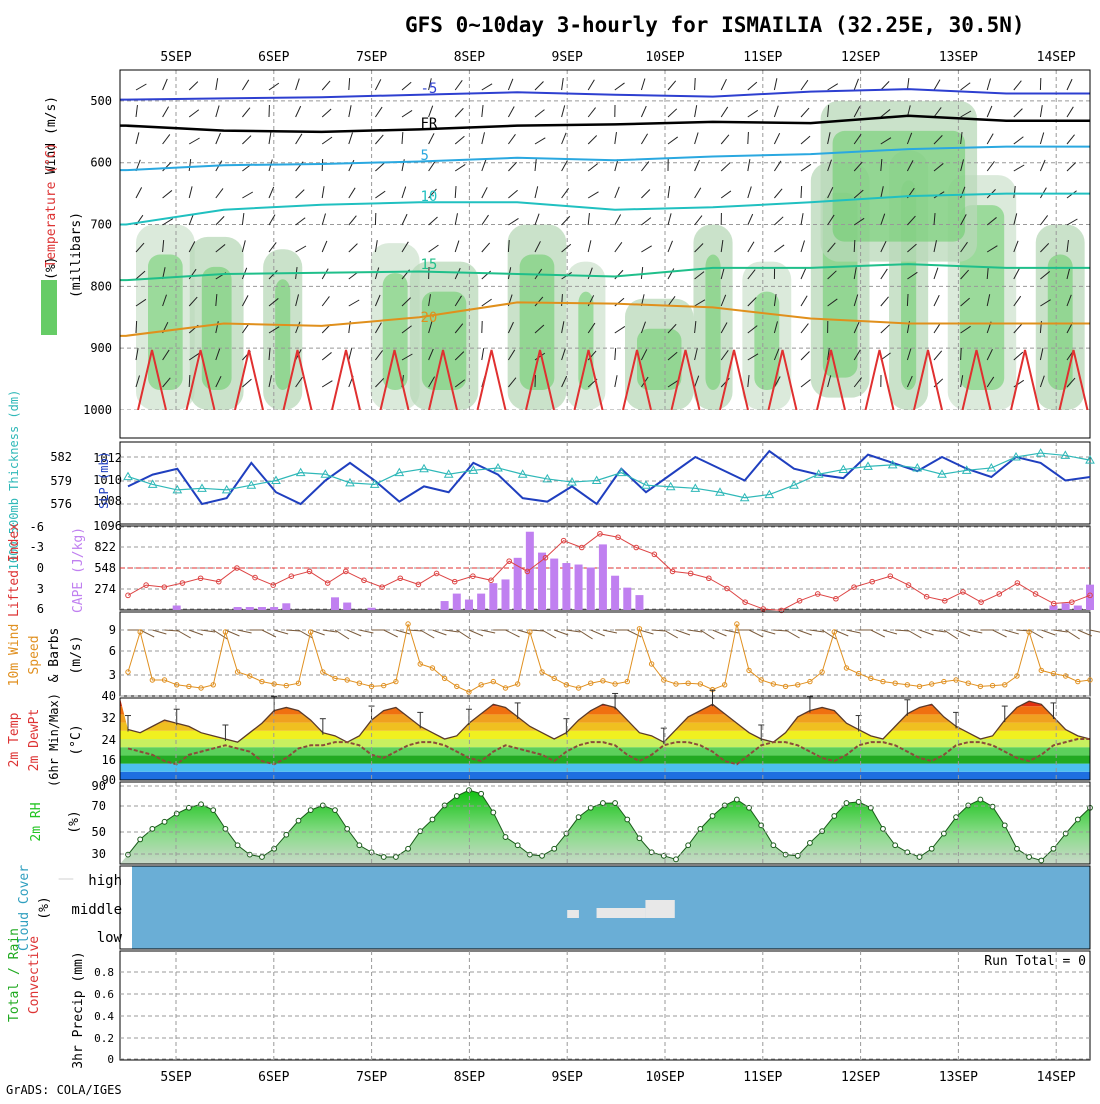  Describe the element at coordinates (104, 972) in the screenshot. I see `precip-tick: 0.8` at that location.